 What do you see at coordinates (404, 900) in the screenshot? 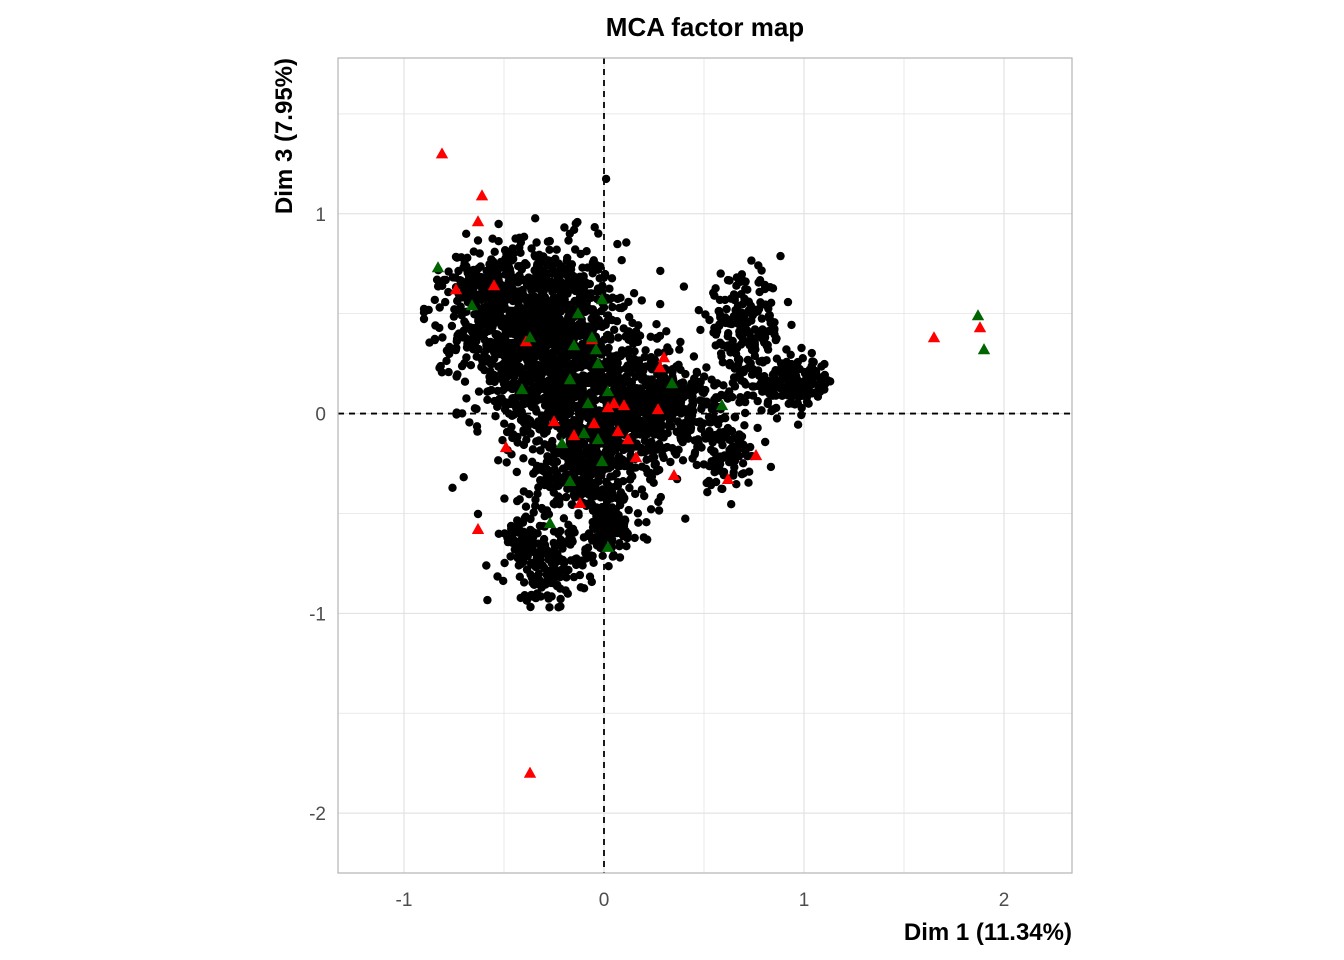
I see `x-tick-label: -1` at bounding box center [404, 900].